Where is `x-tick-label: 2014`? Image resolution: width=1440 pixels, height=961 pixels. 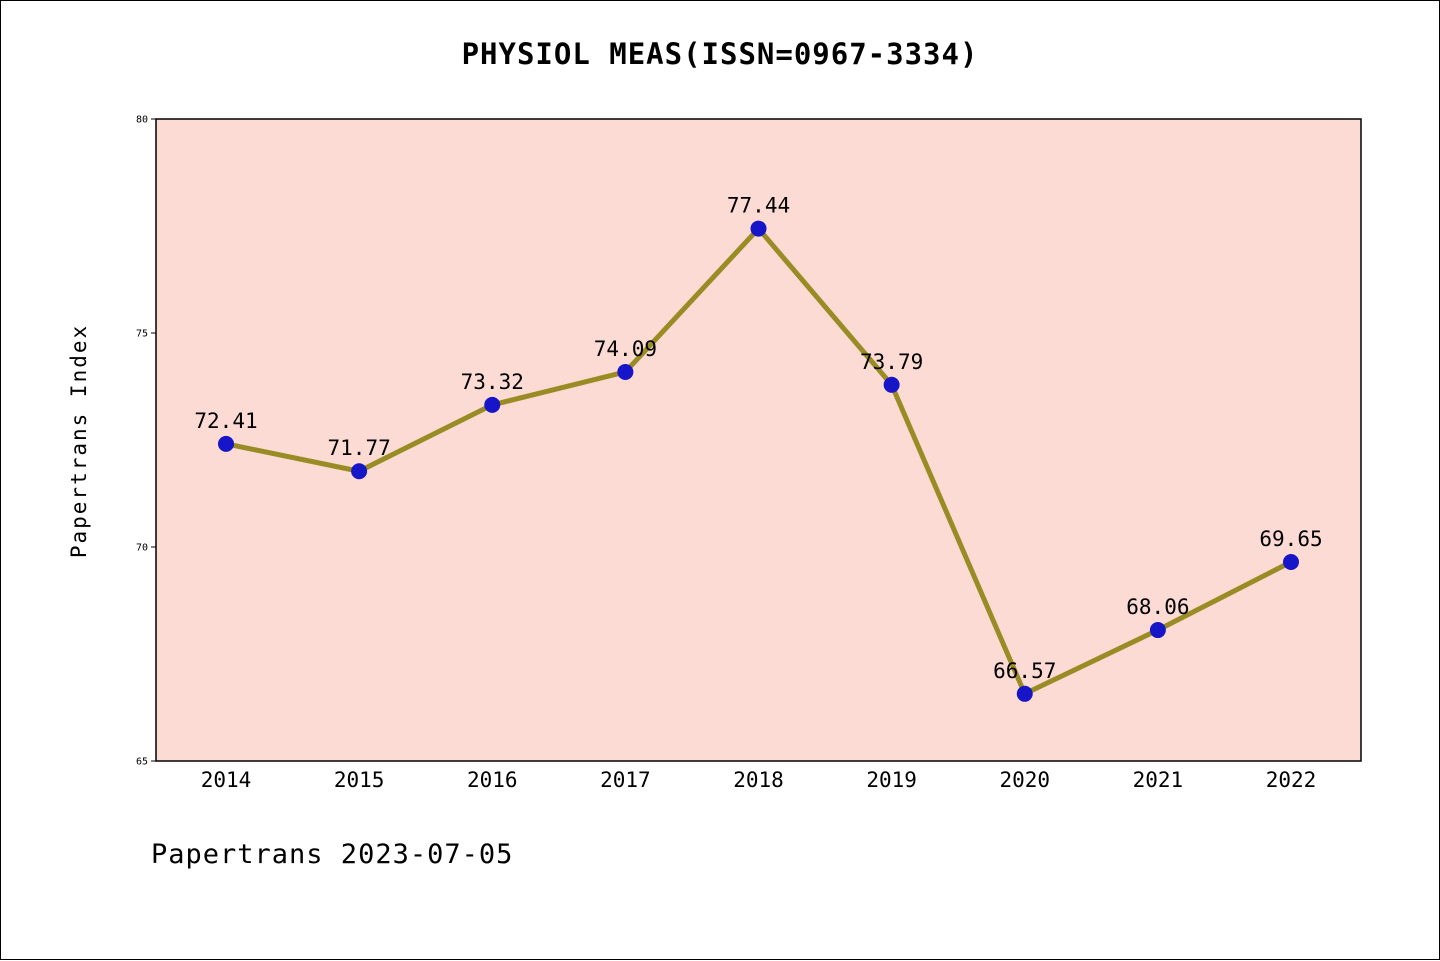
x-tick-label: 2014 is located at coordinates (226, 780).